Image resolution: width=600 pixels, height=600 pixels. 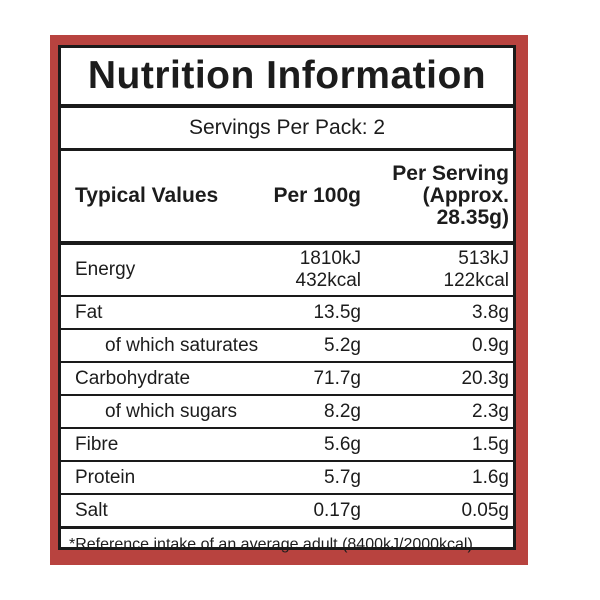 I want to click on value-text: 0.05g, so click(x=485, y=510).